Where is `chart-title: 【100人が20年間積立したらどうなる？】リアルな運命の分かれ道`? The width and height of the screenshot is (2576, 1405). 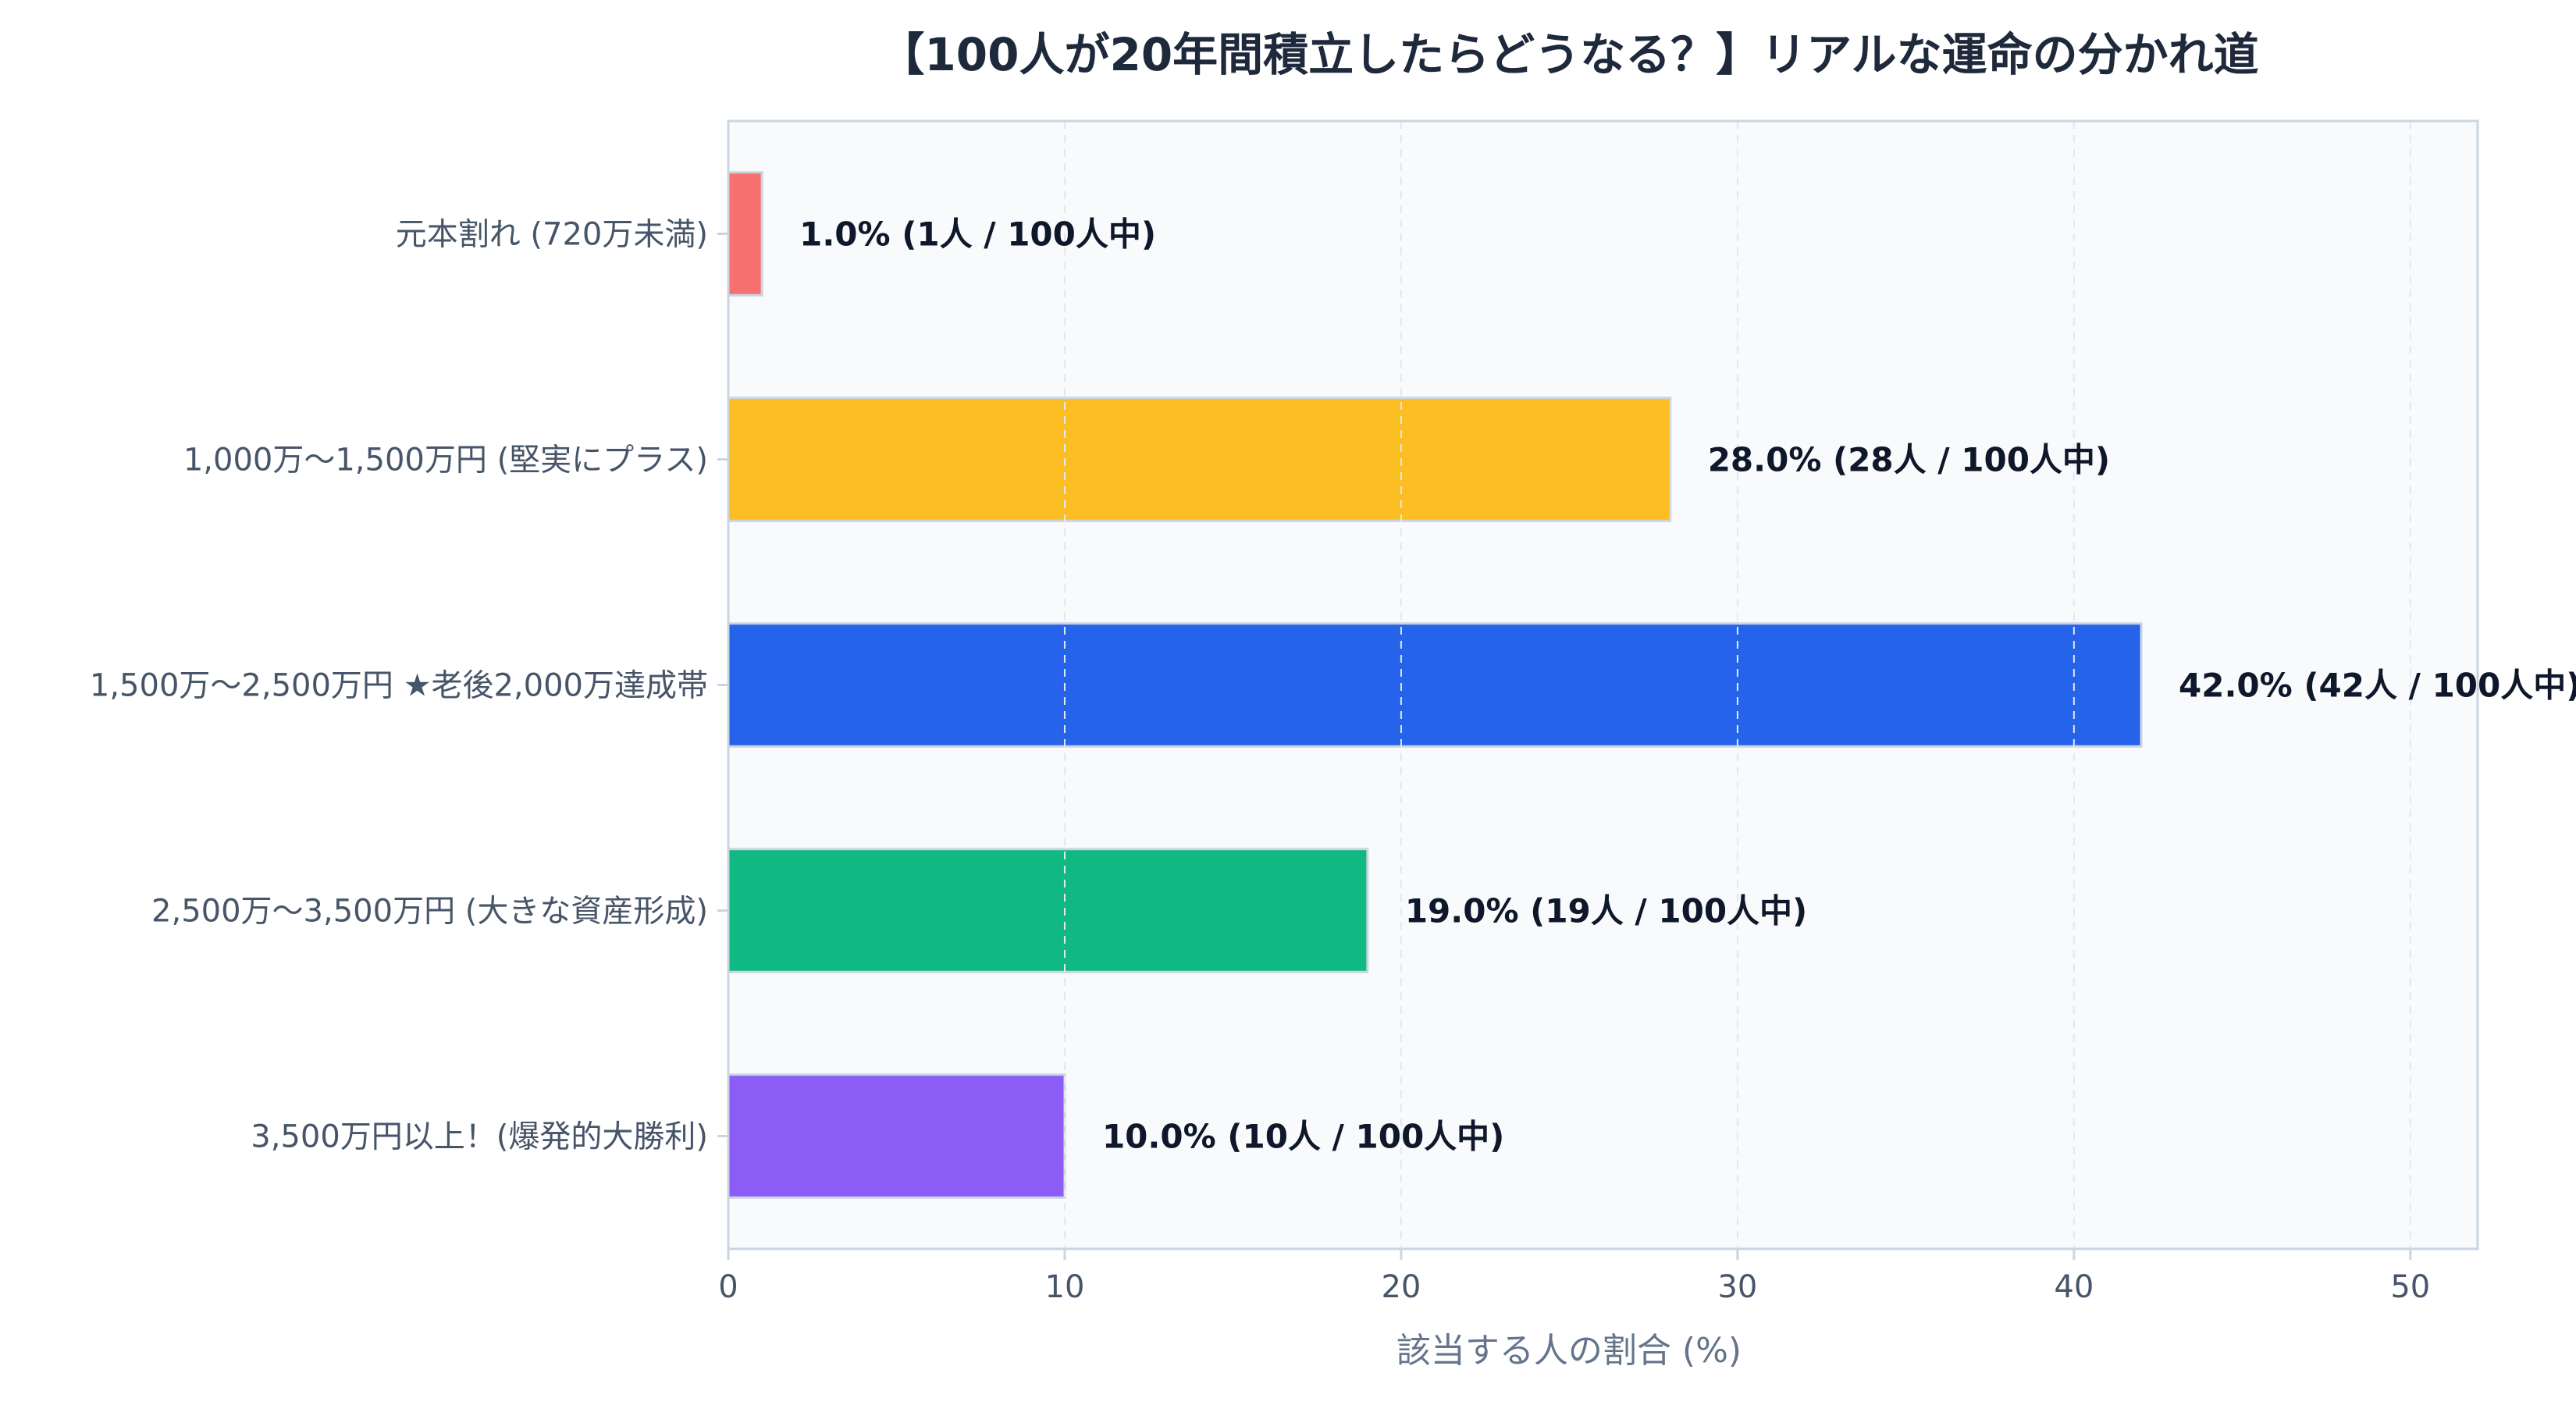 chart-title: 【100人が20年間積立したらどうなる？】リアルな運命の分かれ道 is located at coordinates (1568, 55).